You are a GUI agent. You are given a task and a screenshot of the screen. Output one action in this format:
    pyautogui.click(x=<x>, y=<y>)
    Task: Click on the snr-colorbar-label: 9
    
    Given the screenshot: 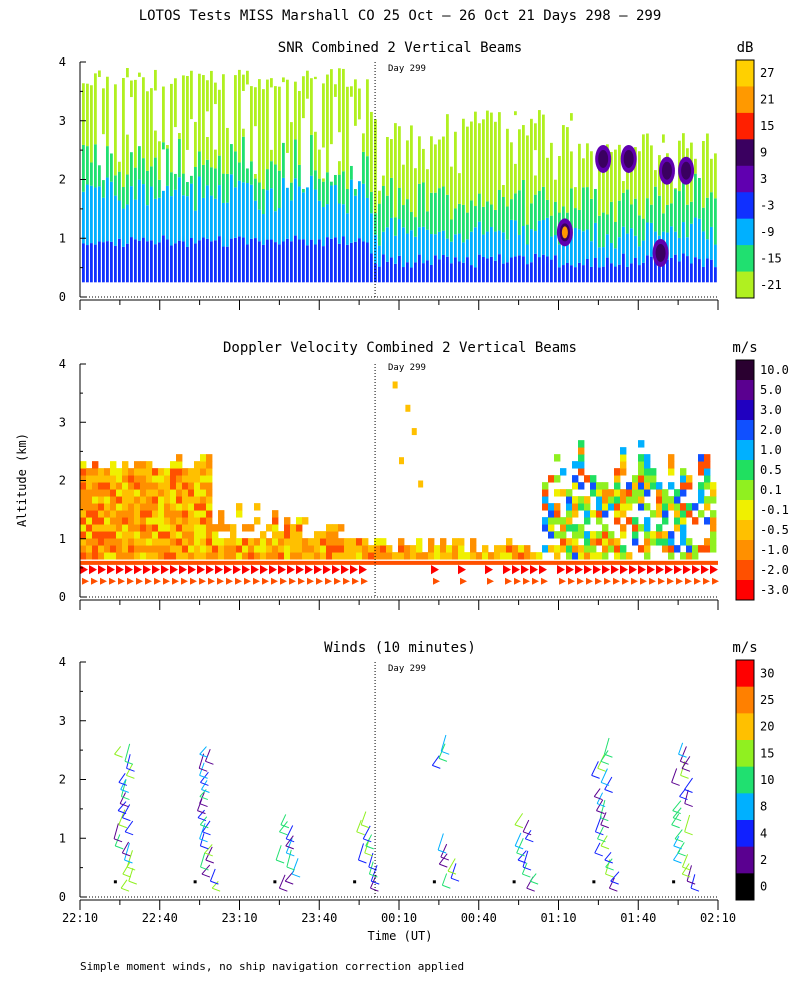 What is the action you would take?
    pyautogui.click(x=763, y=153)
    